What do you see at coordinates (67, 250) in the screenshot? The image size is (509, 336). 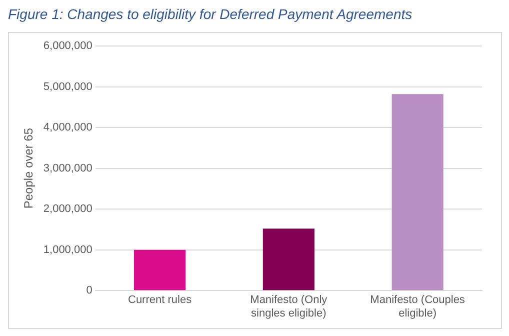 I see `y-tick-label: 1,000,000` at bounding box center [67, 250].